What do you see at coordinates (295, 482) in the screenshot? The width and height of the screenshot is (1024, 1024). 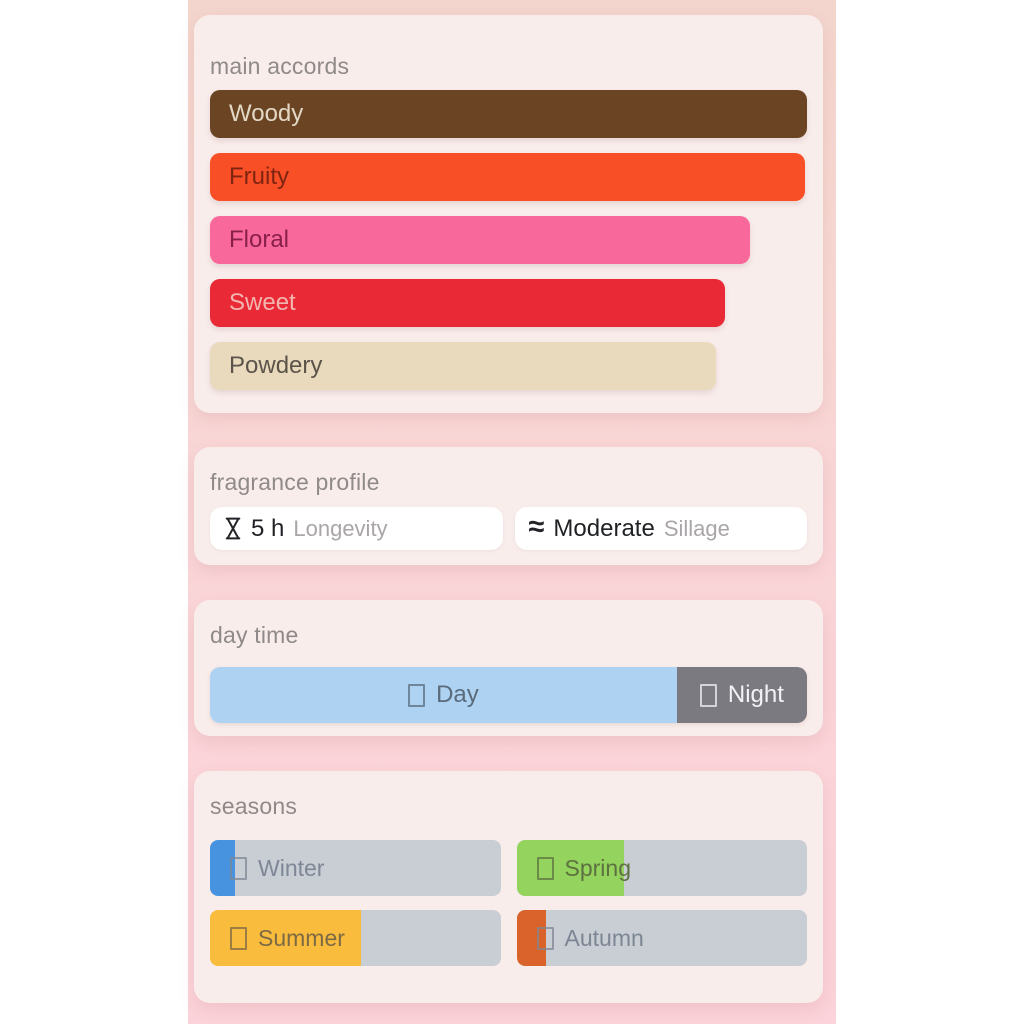 I see `fragrance-profile-title: fragrance profile` at bounding box center [295, 482].